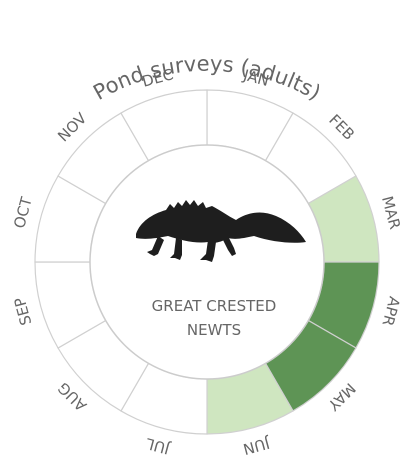  I want to click on month-label: JUL, so click(157, 445).